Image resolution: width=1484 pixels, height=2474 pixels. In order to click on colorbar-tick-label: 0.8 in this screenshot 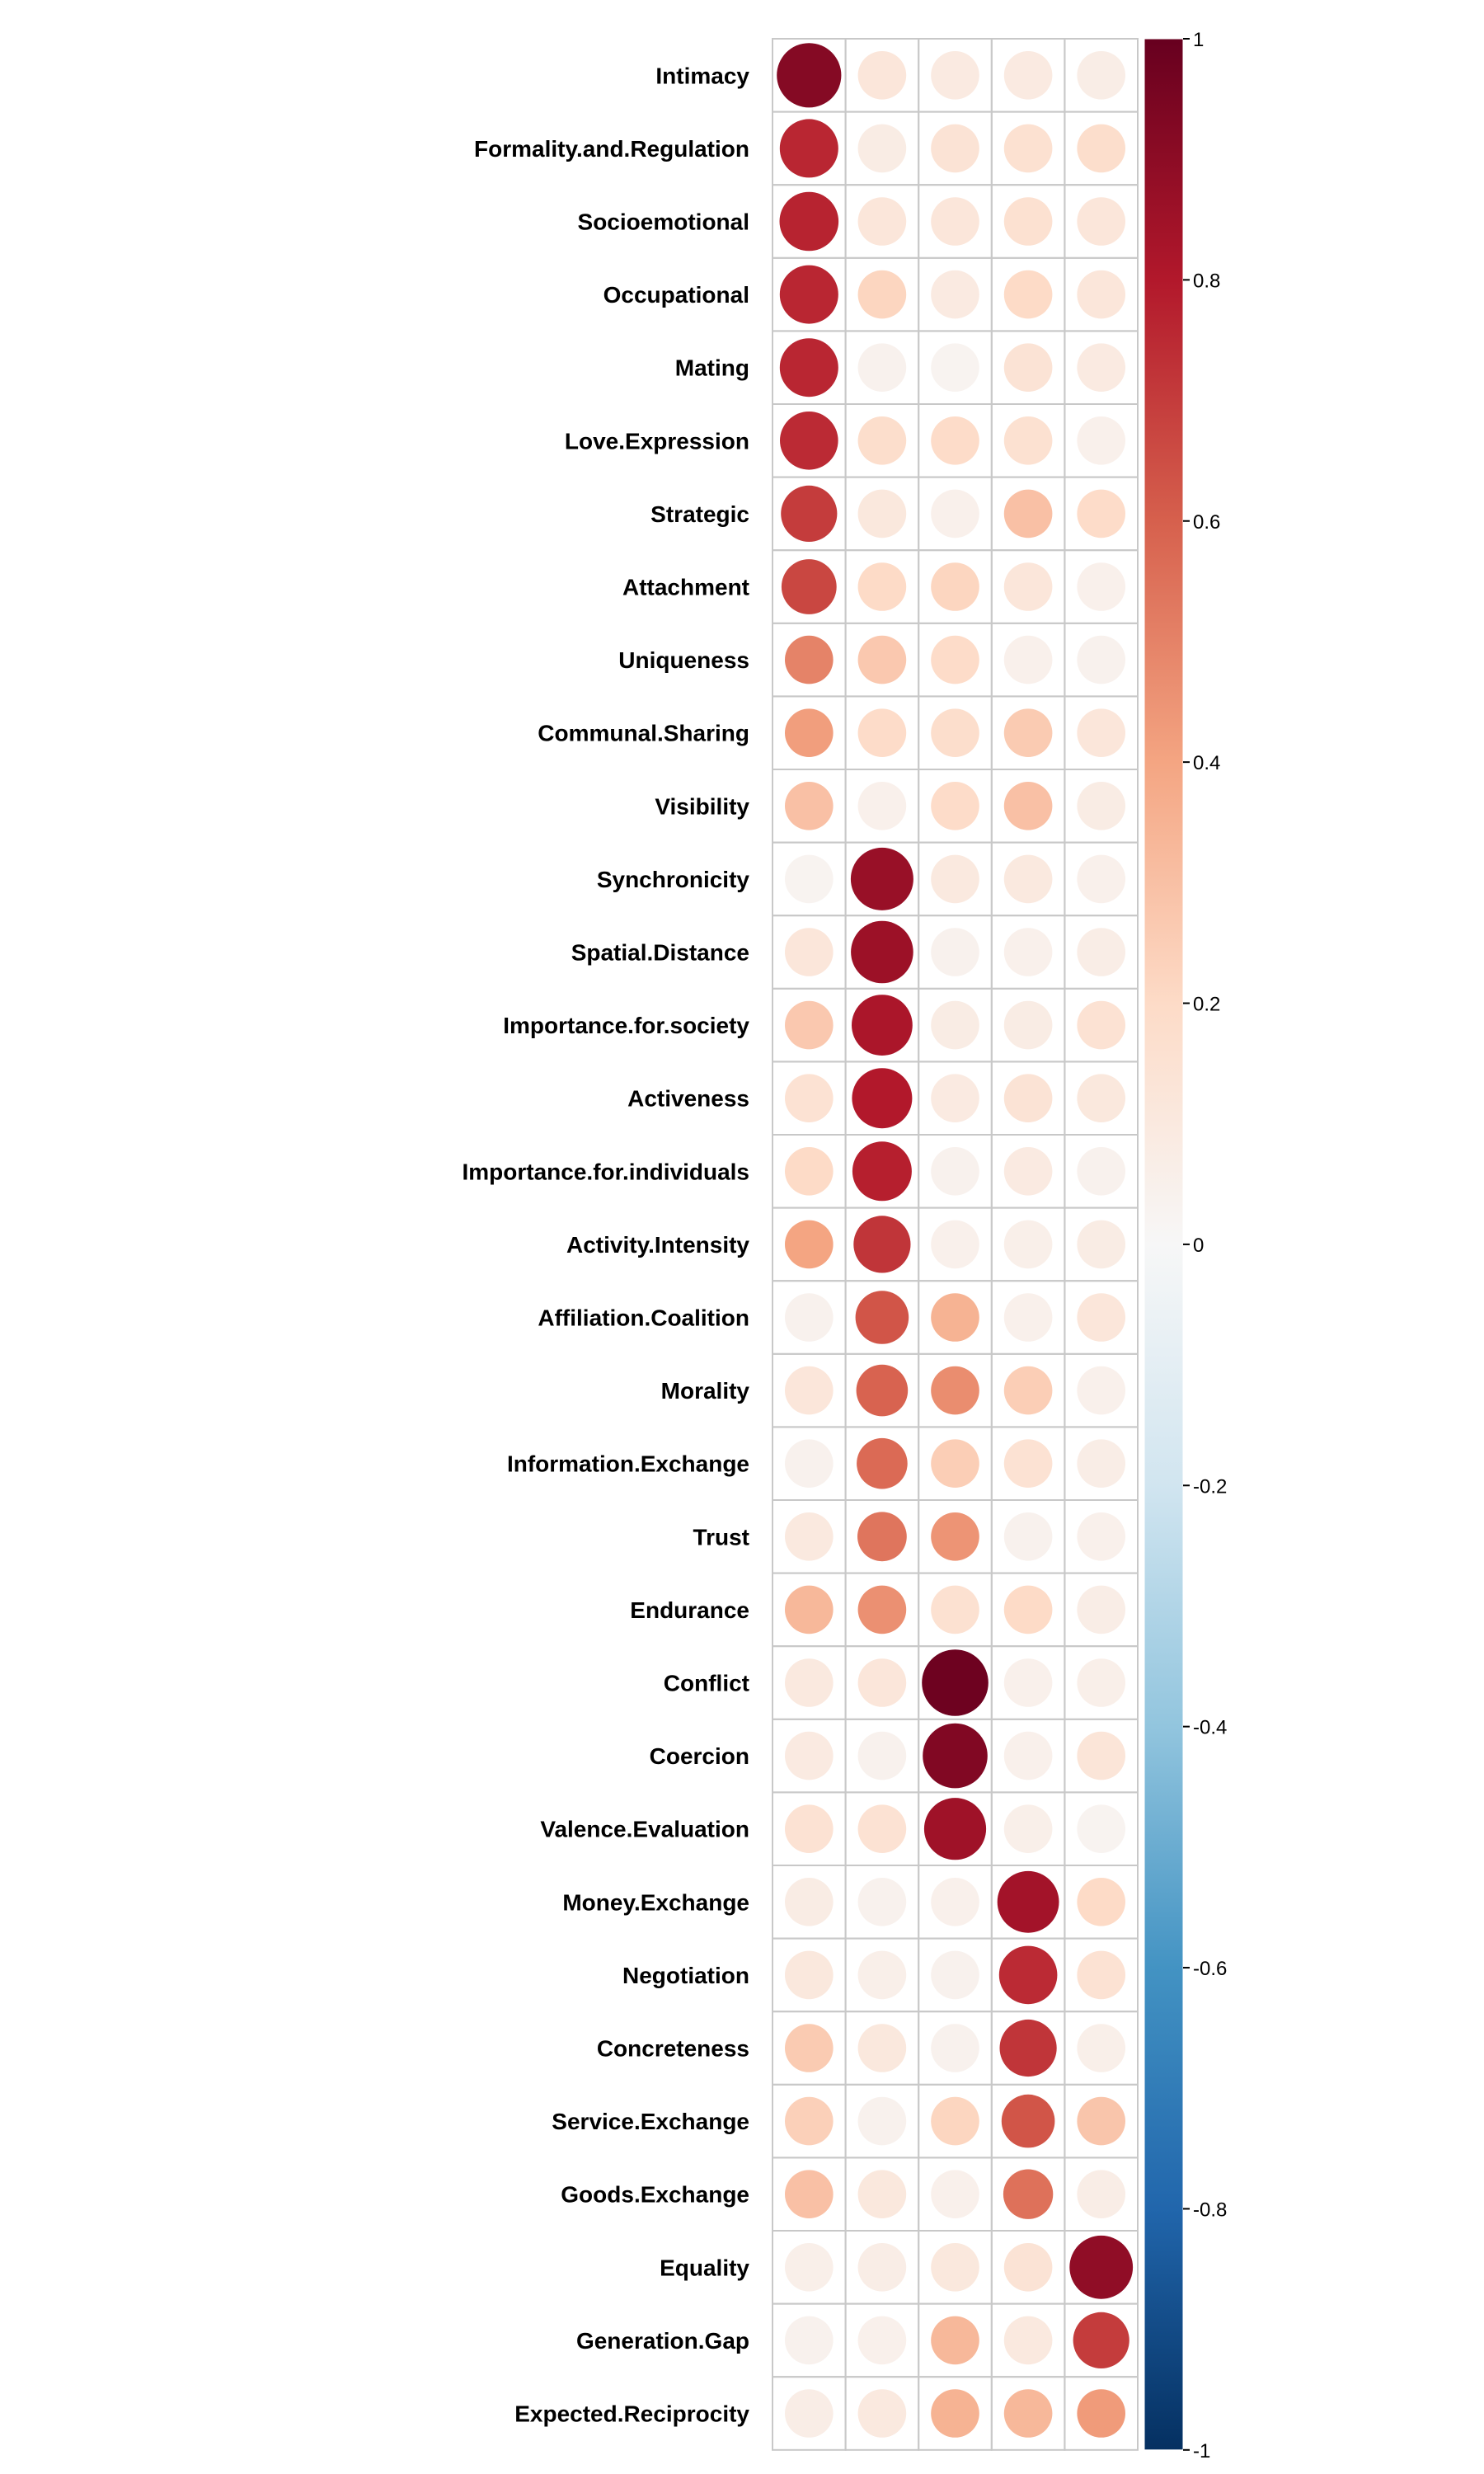, I will do `click(1206, 281)`.